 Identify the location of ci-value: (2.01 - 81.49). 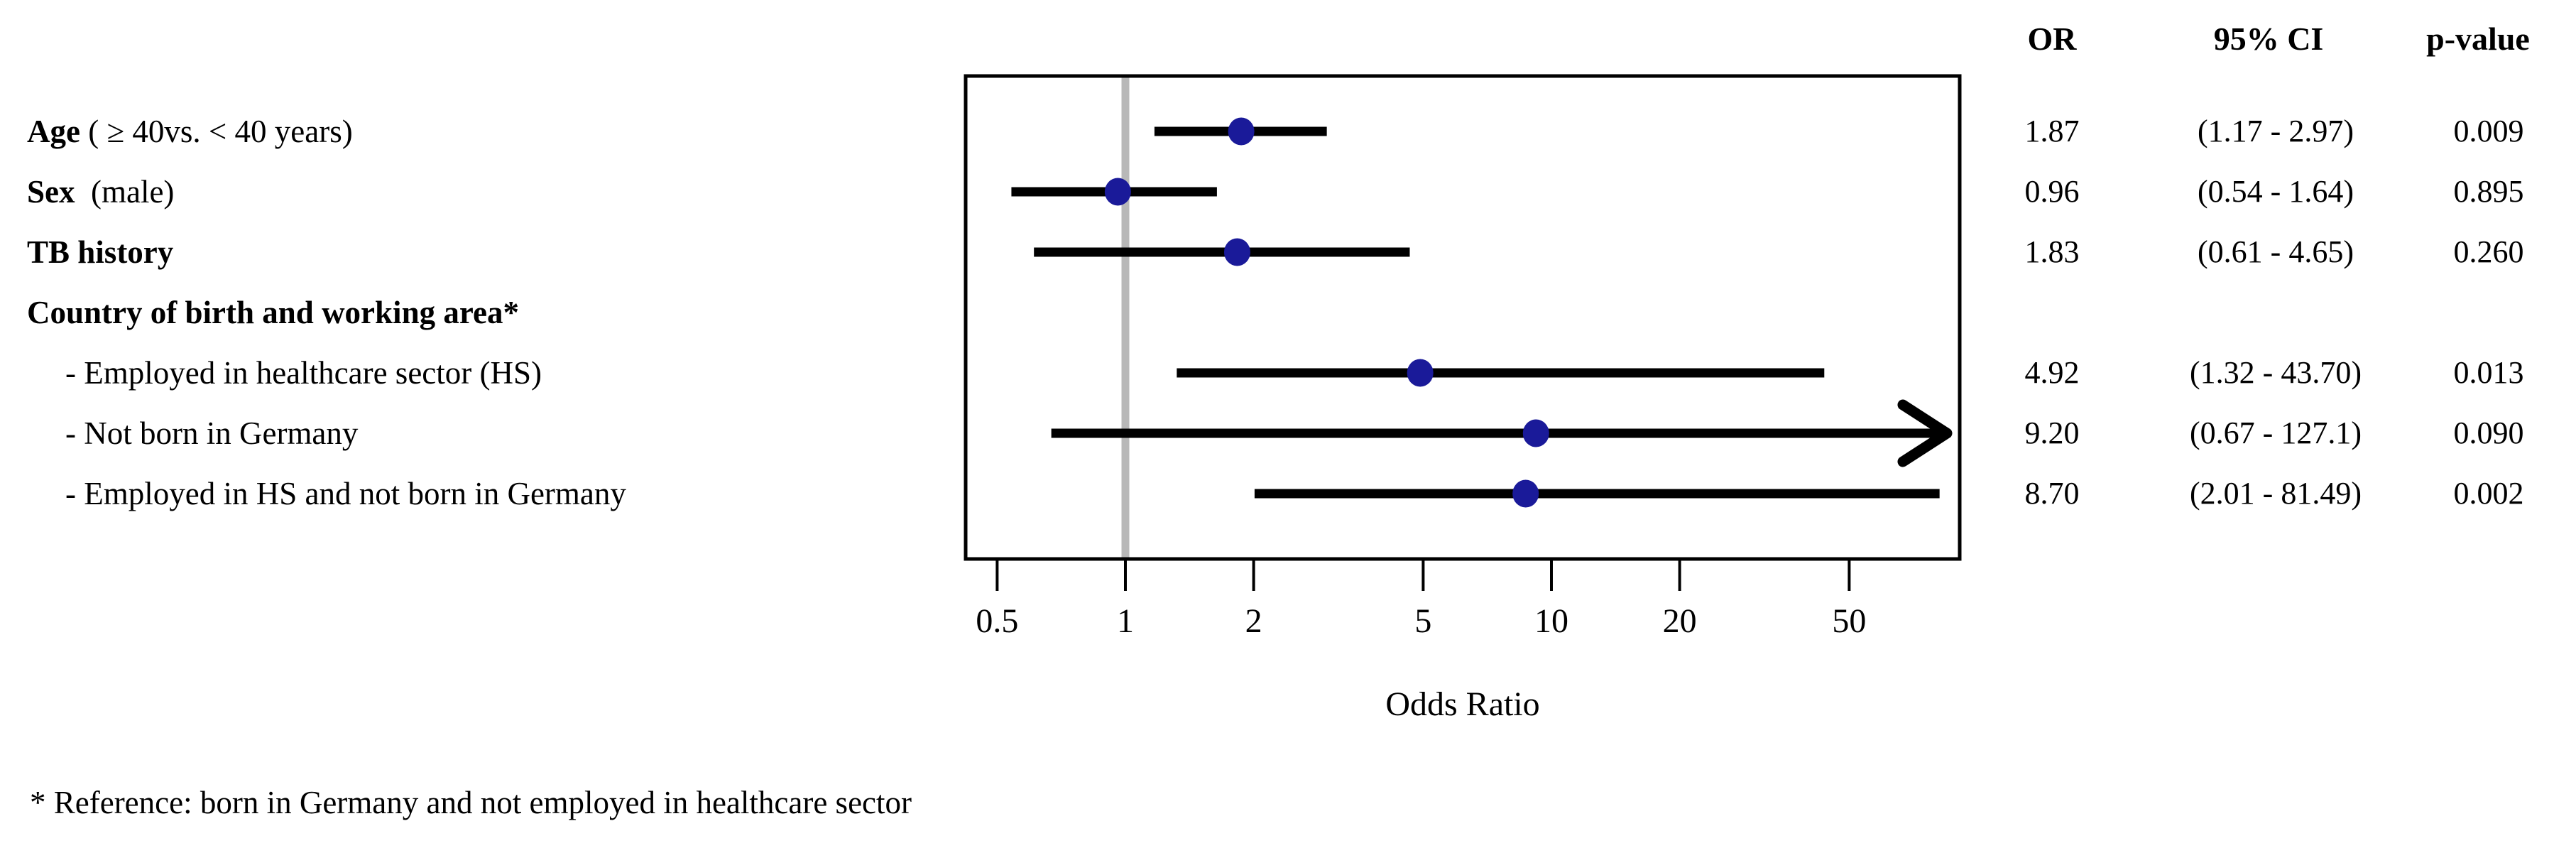
(2276, 493).